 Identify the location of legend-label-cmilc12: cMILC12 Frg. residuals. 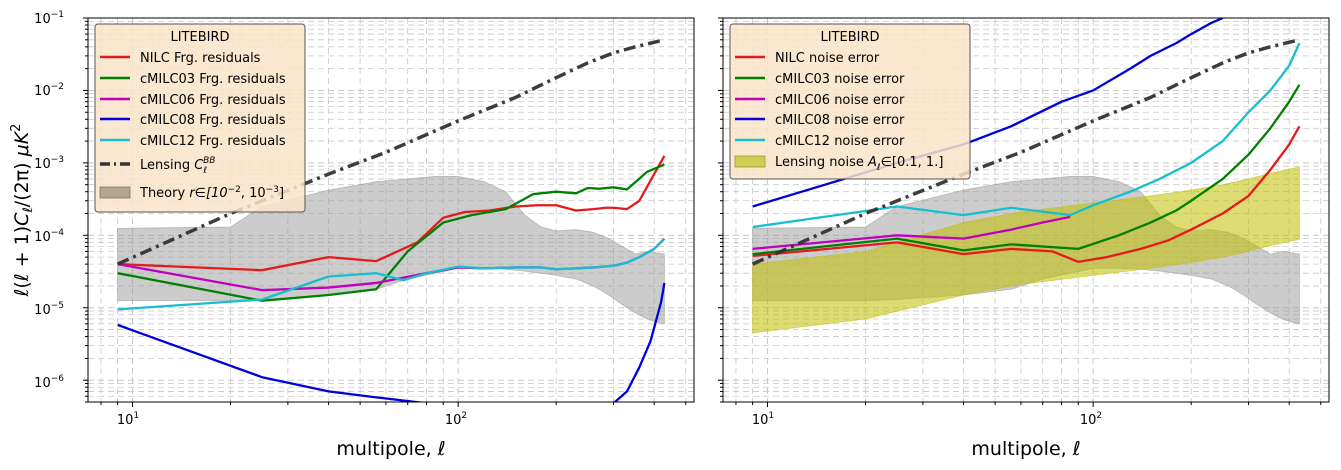
(213, 141).